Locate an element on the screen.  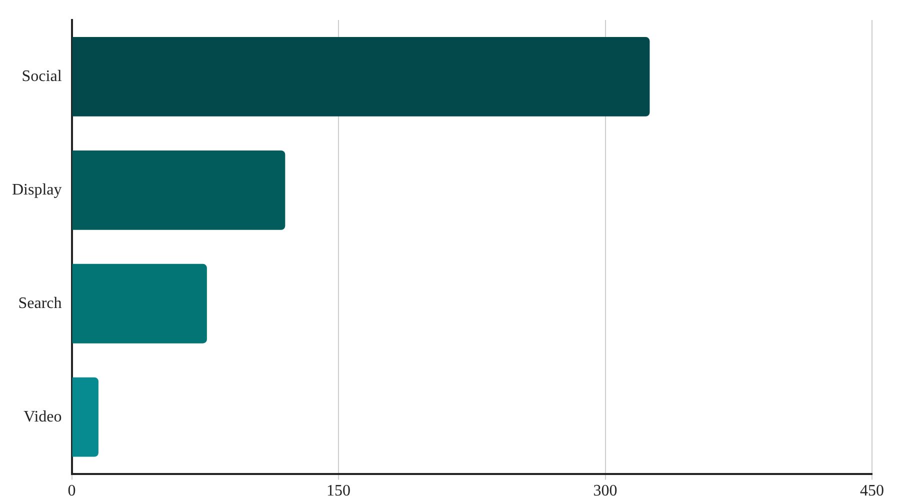
y-tick-label: Social is located at coordinates (42, 76).